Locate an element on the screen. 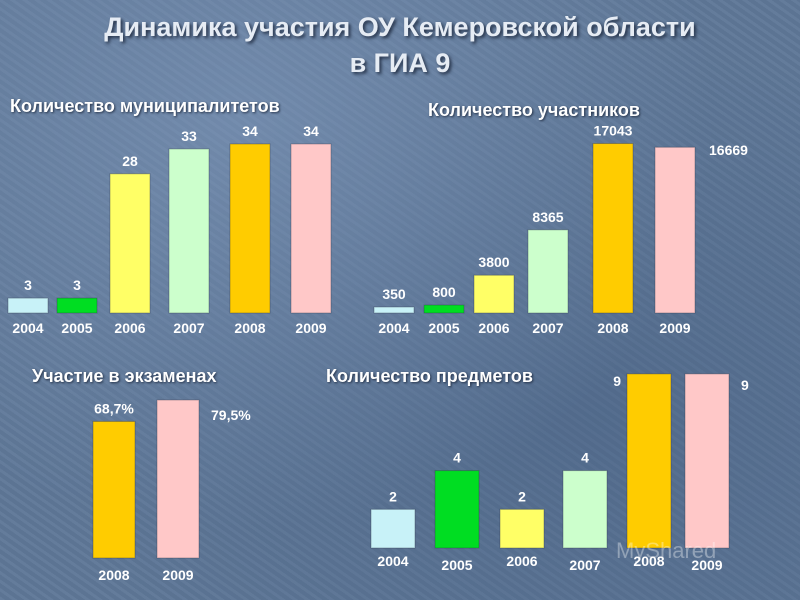  value-label-municipalities-2004: 3 is located at coordinates (28, 285).